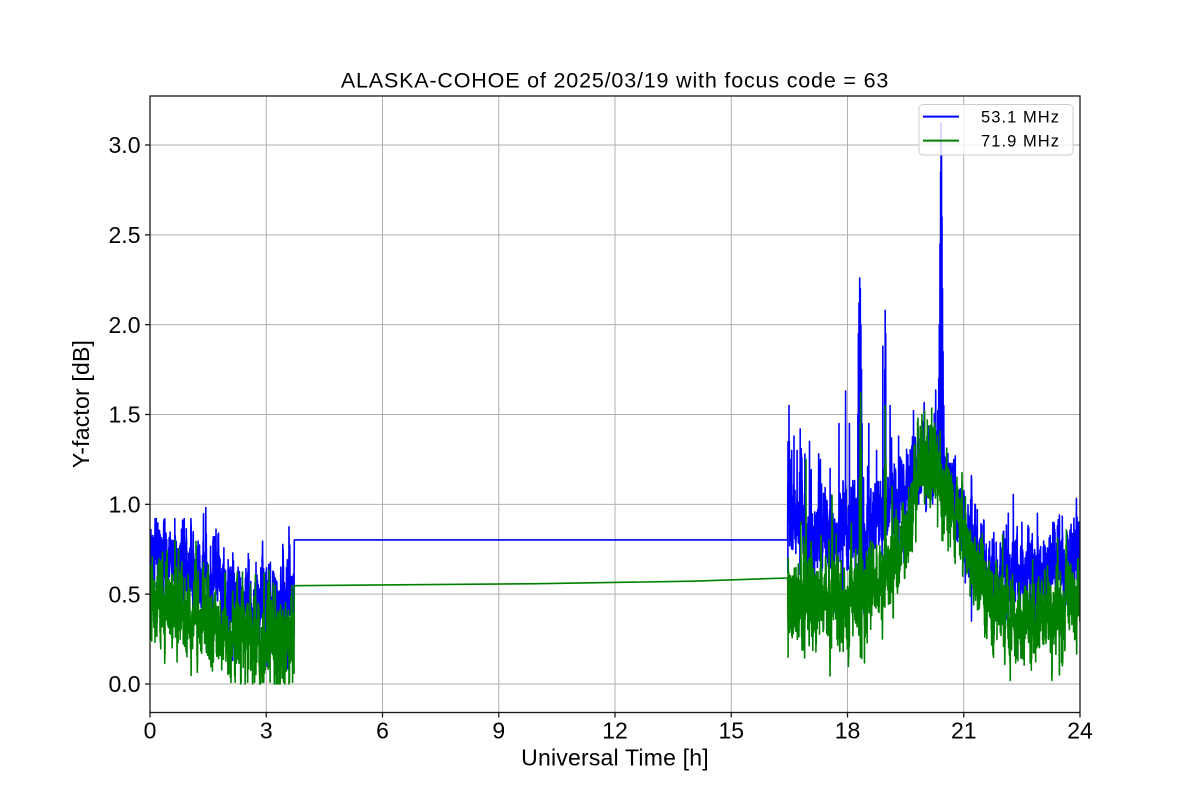 This screenshot has width=1200, height=800. Describe the element at coordinates (1080, 731) in the screenshot. I see `svg-text: 24` at that location.